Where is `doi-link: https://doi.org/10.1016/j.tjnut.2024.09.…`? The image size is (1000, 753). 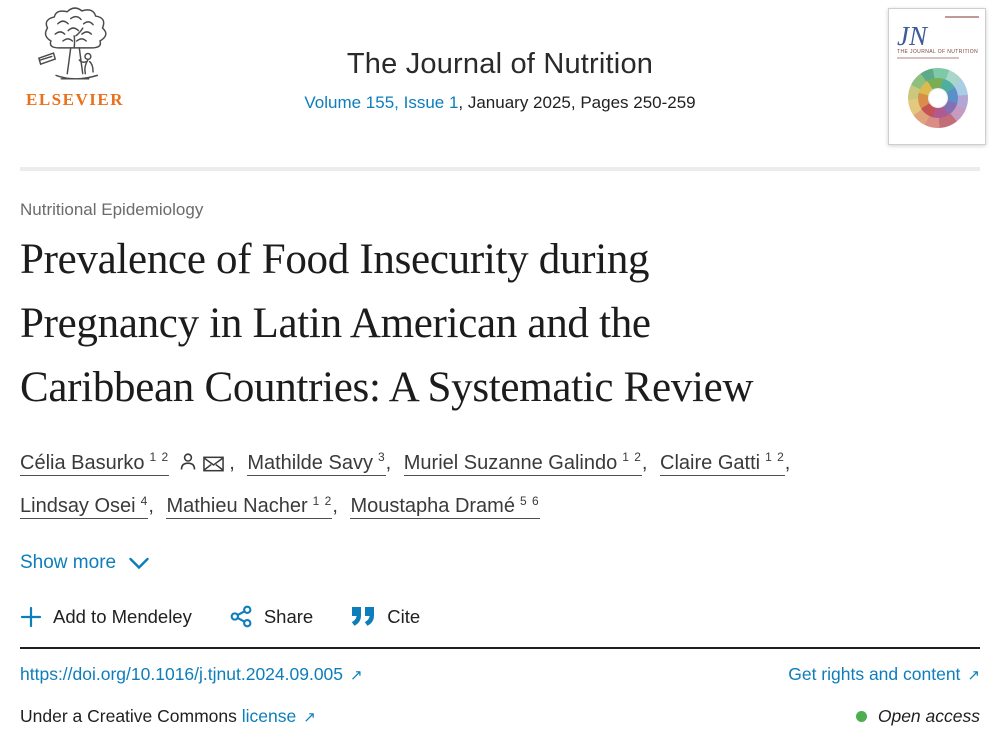
doi-link: https://doi.org/10.1016/j.tjnut.2024.09.… is located at coordinates (191, 674).